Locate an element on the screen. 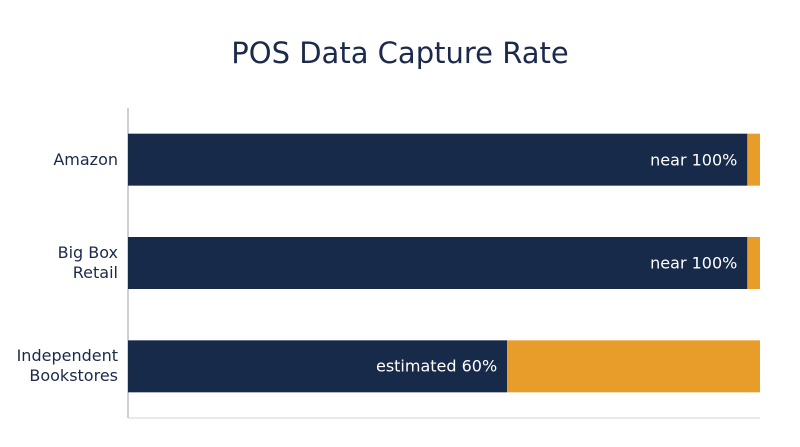 The width and height of the screenshot is (800, 447). data-label: estimated 60% is located at coordinates (436, 366).